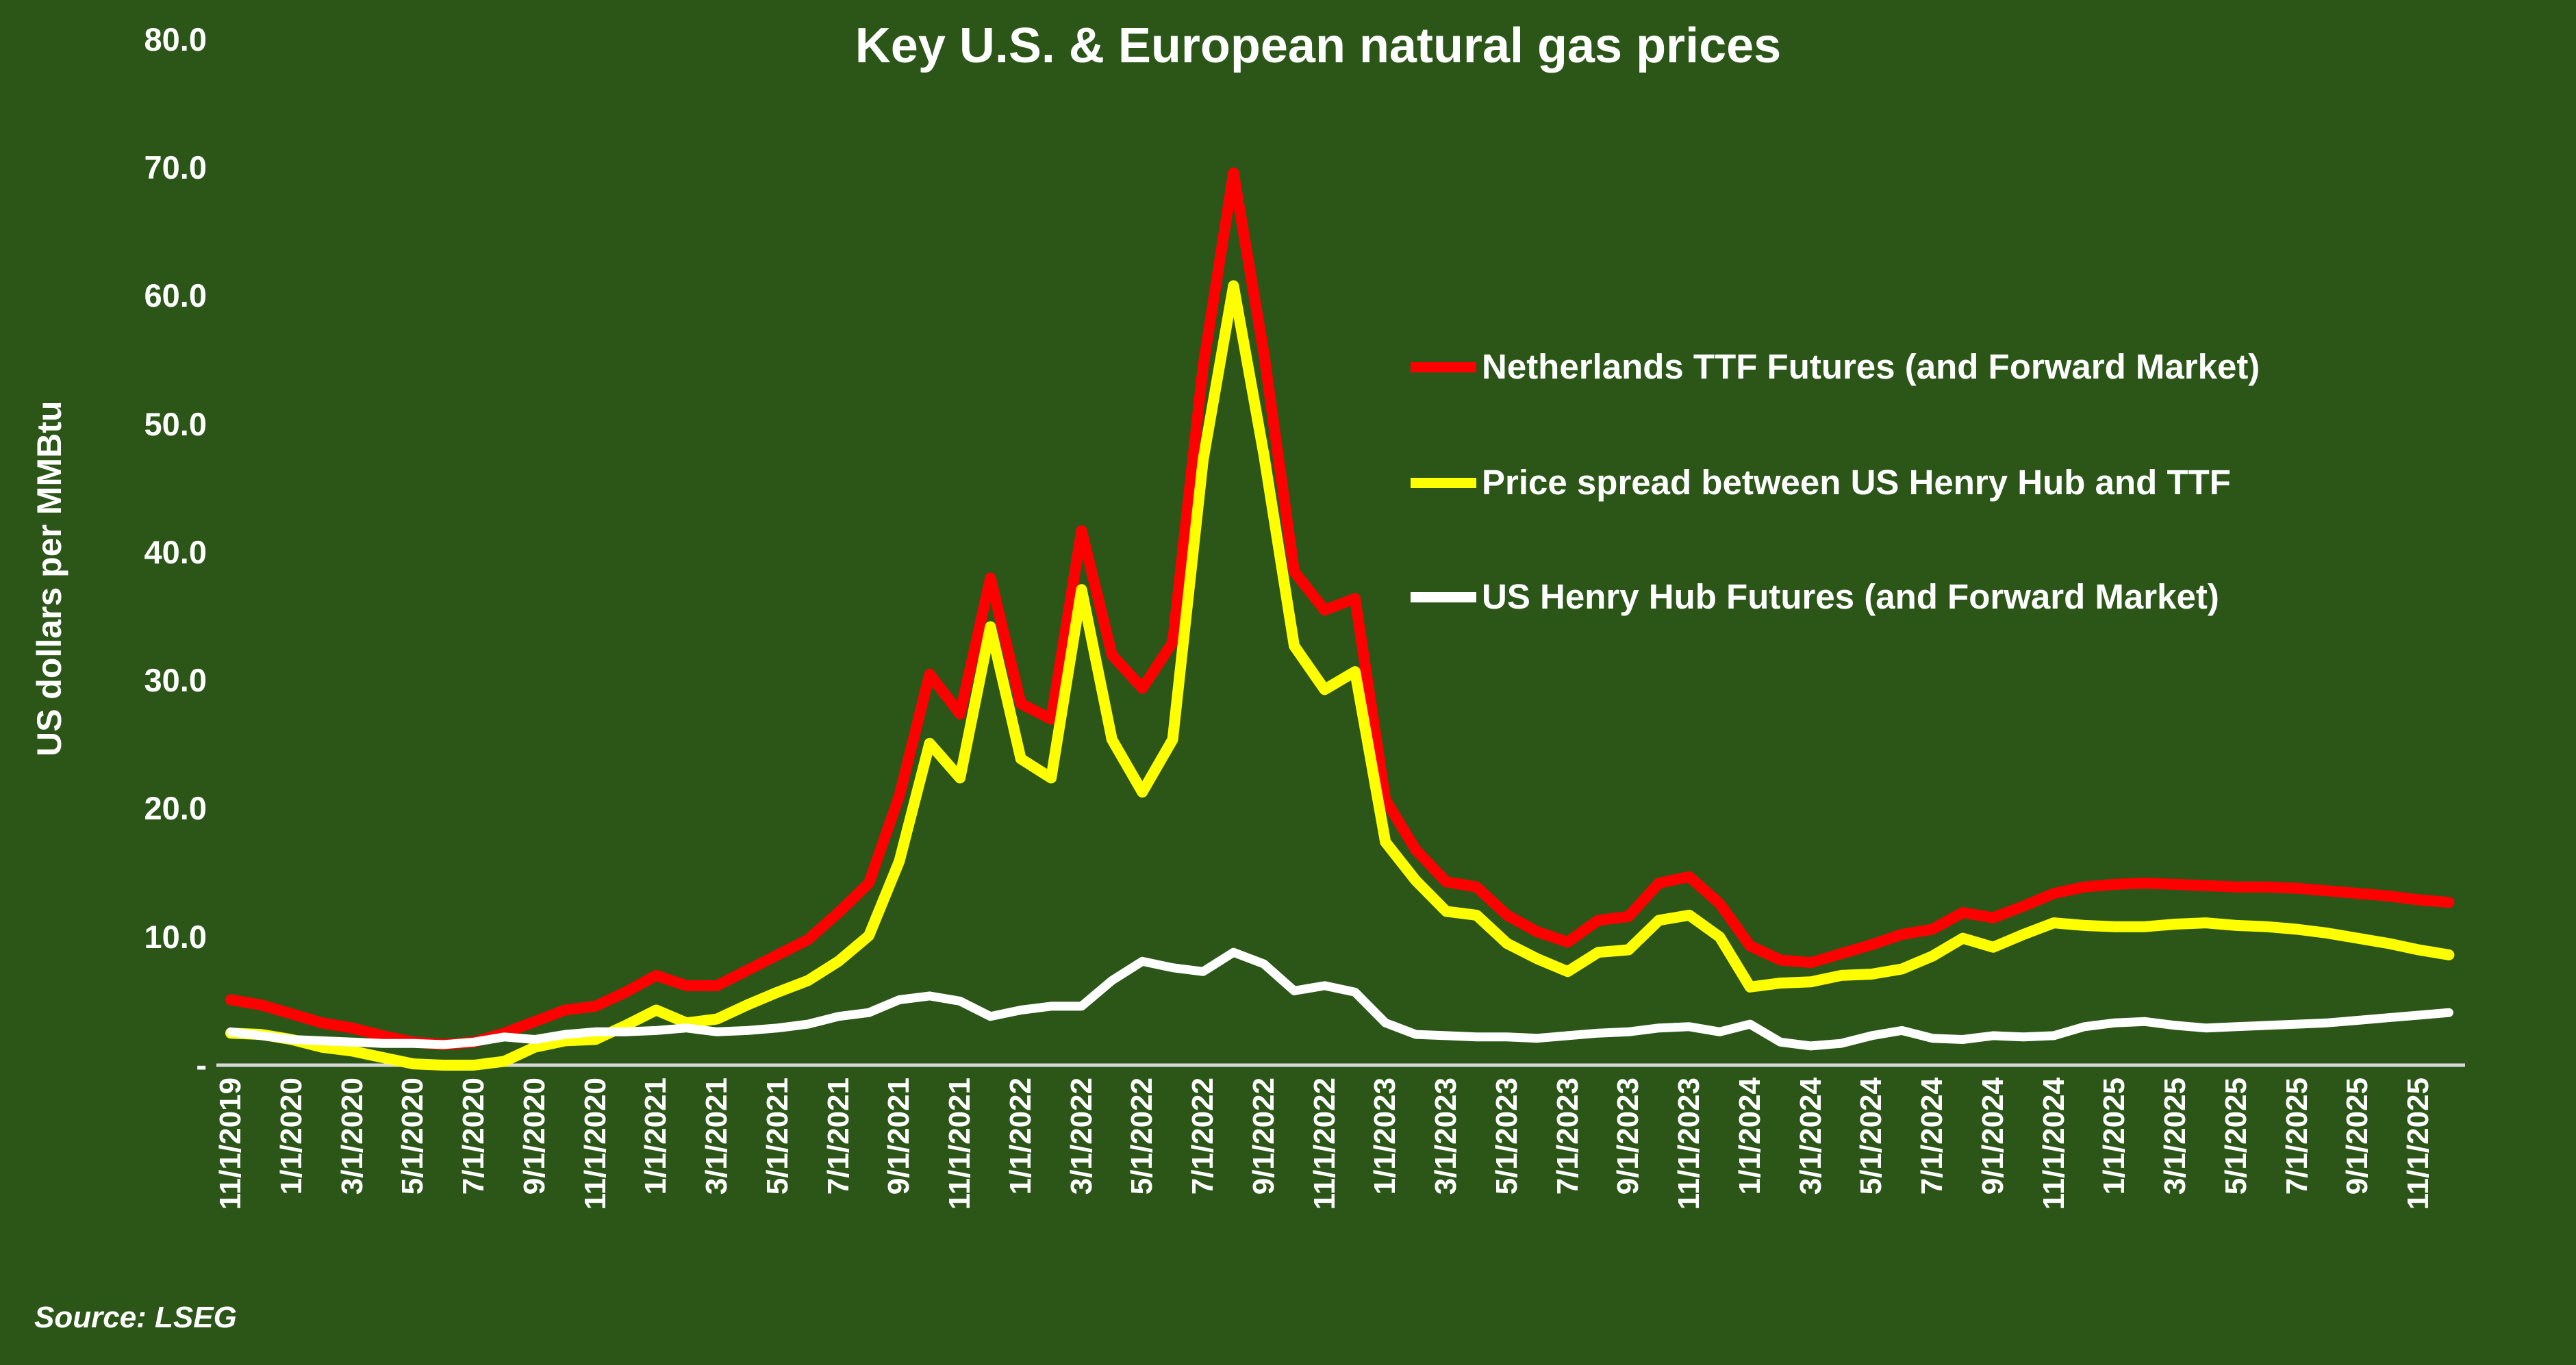 The image size is (2576, 1365). What do you see at coordinates (175, 39) in the screenshot?
I see `y-axis-tick: 80.0` at bounding box center [175, 39].